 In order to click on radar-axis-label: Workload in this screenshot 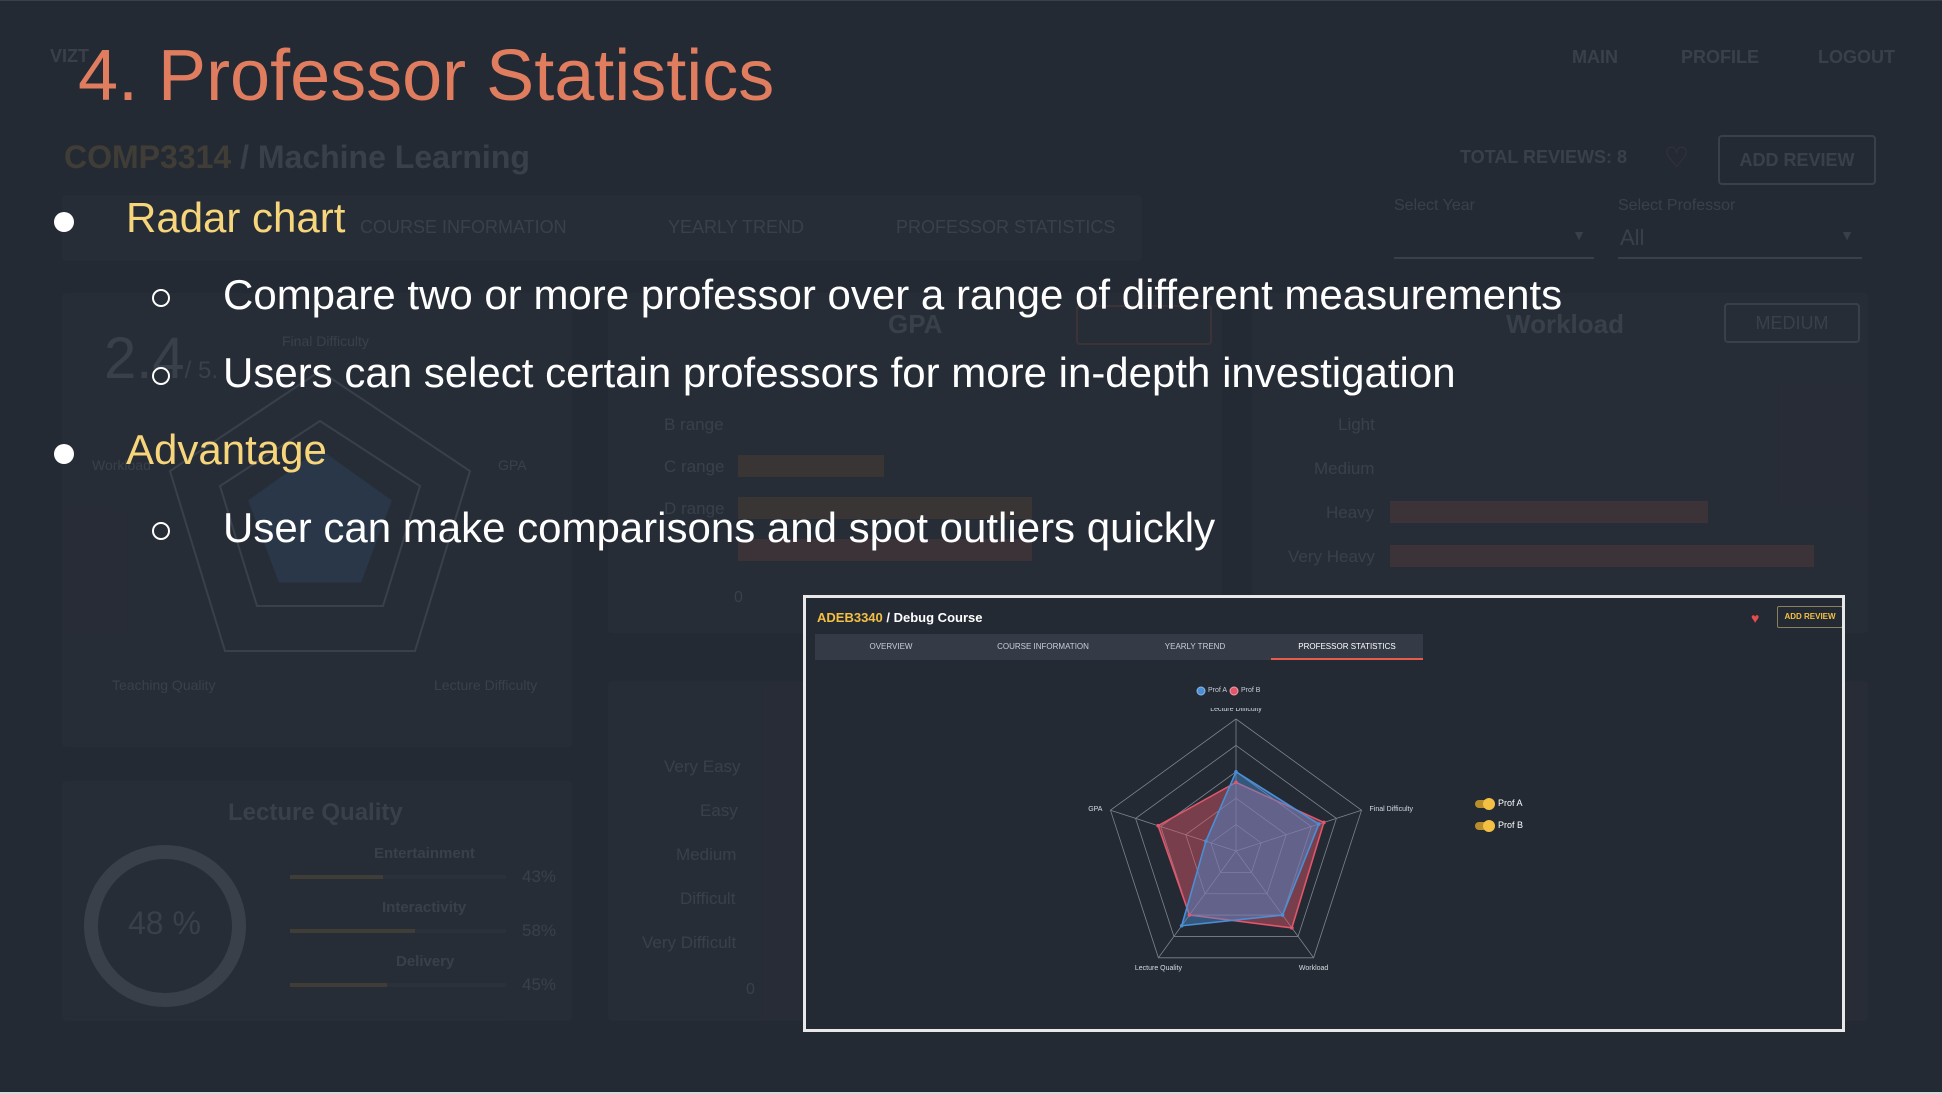, I will do `click(1314, 968)`.